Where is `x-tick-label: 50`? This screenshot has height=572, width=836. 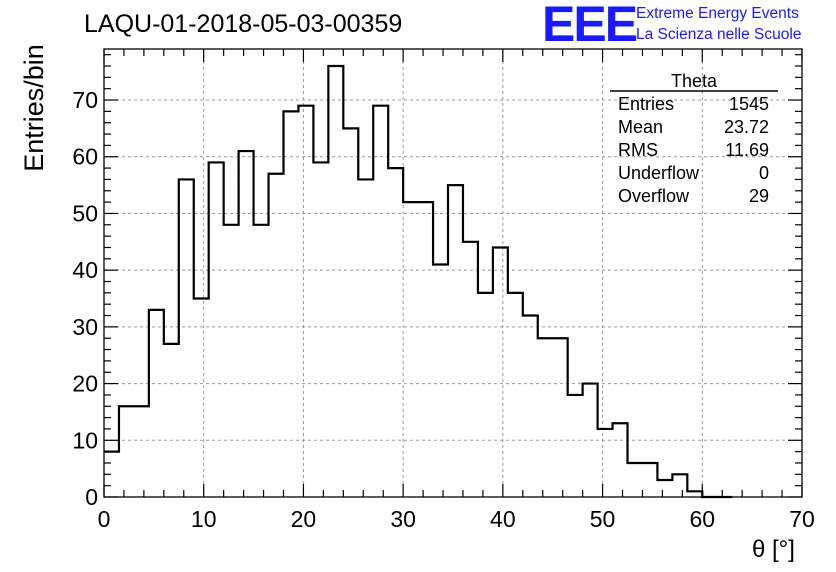 x-tick-label: 50 is located at coordinates (603, 519).